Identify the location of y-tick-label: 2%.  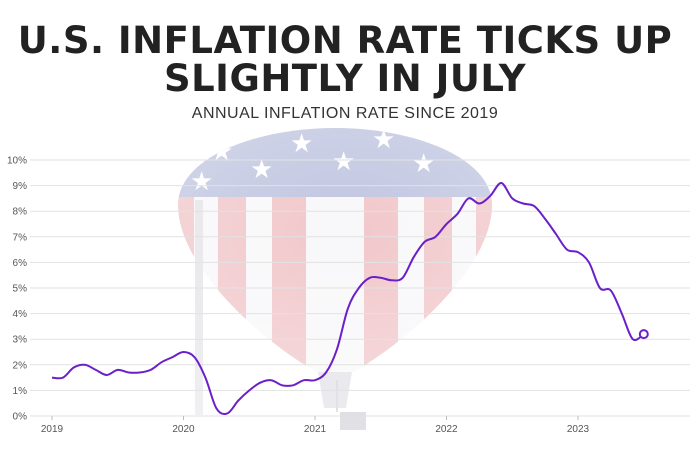
(20, 365).